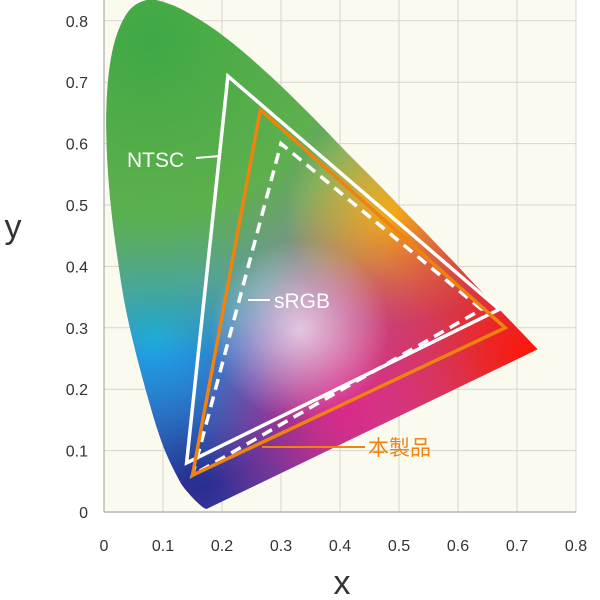  Describe the element at coordinates (77, 390) in the screenshot. I see `y-tick-label: 0.2` at that location.